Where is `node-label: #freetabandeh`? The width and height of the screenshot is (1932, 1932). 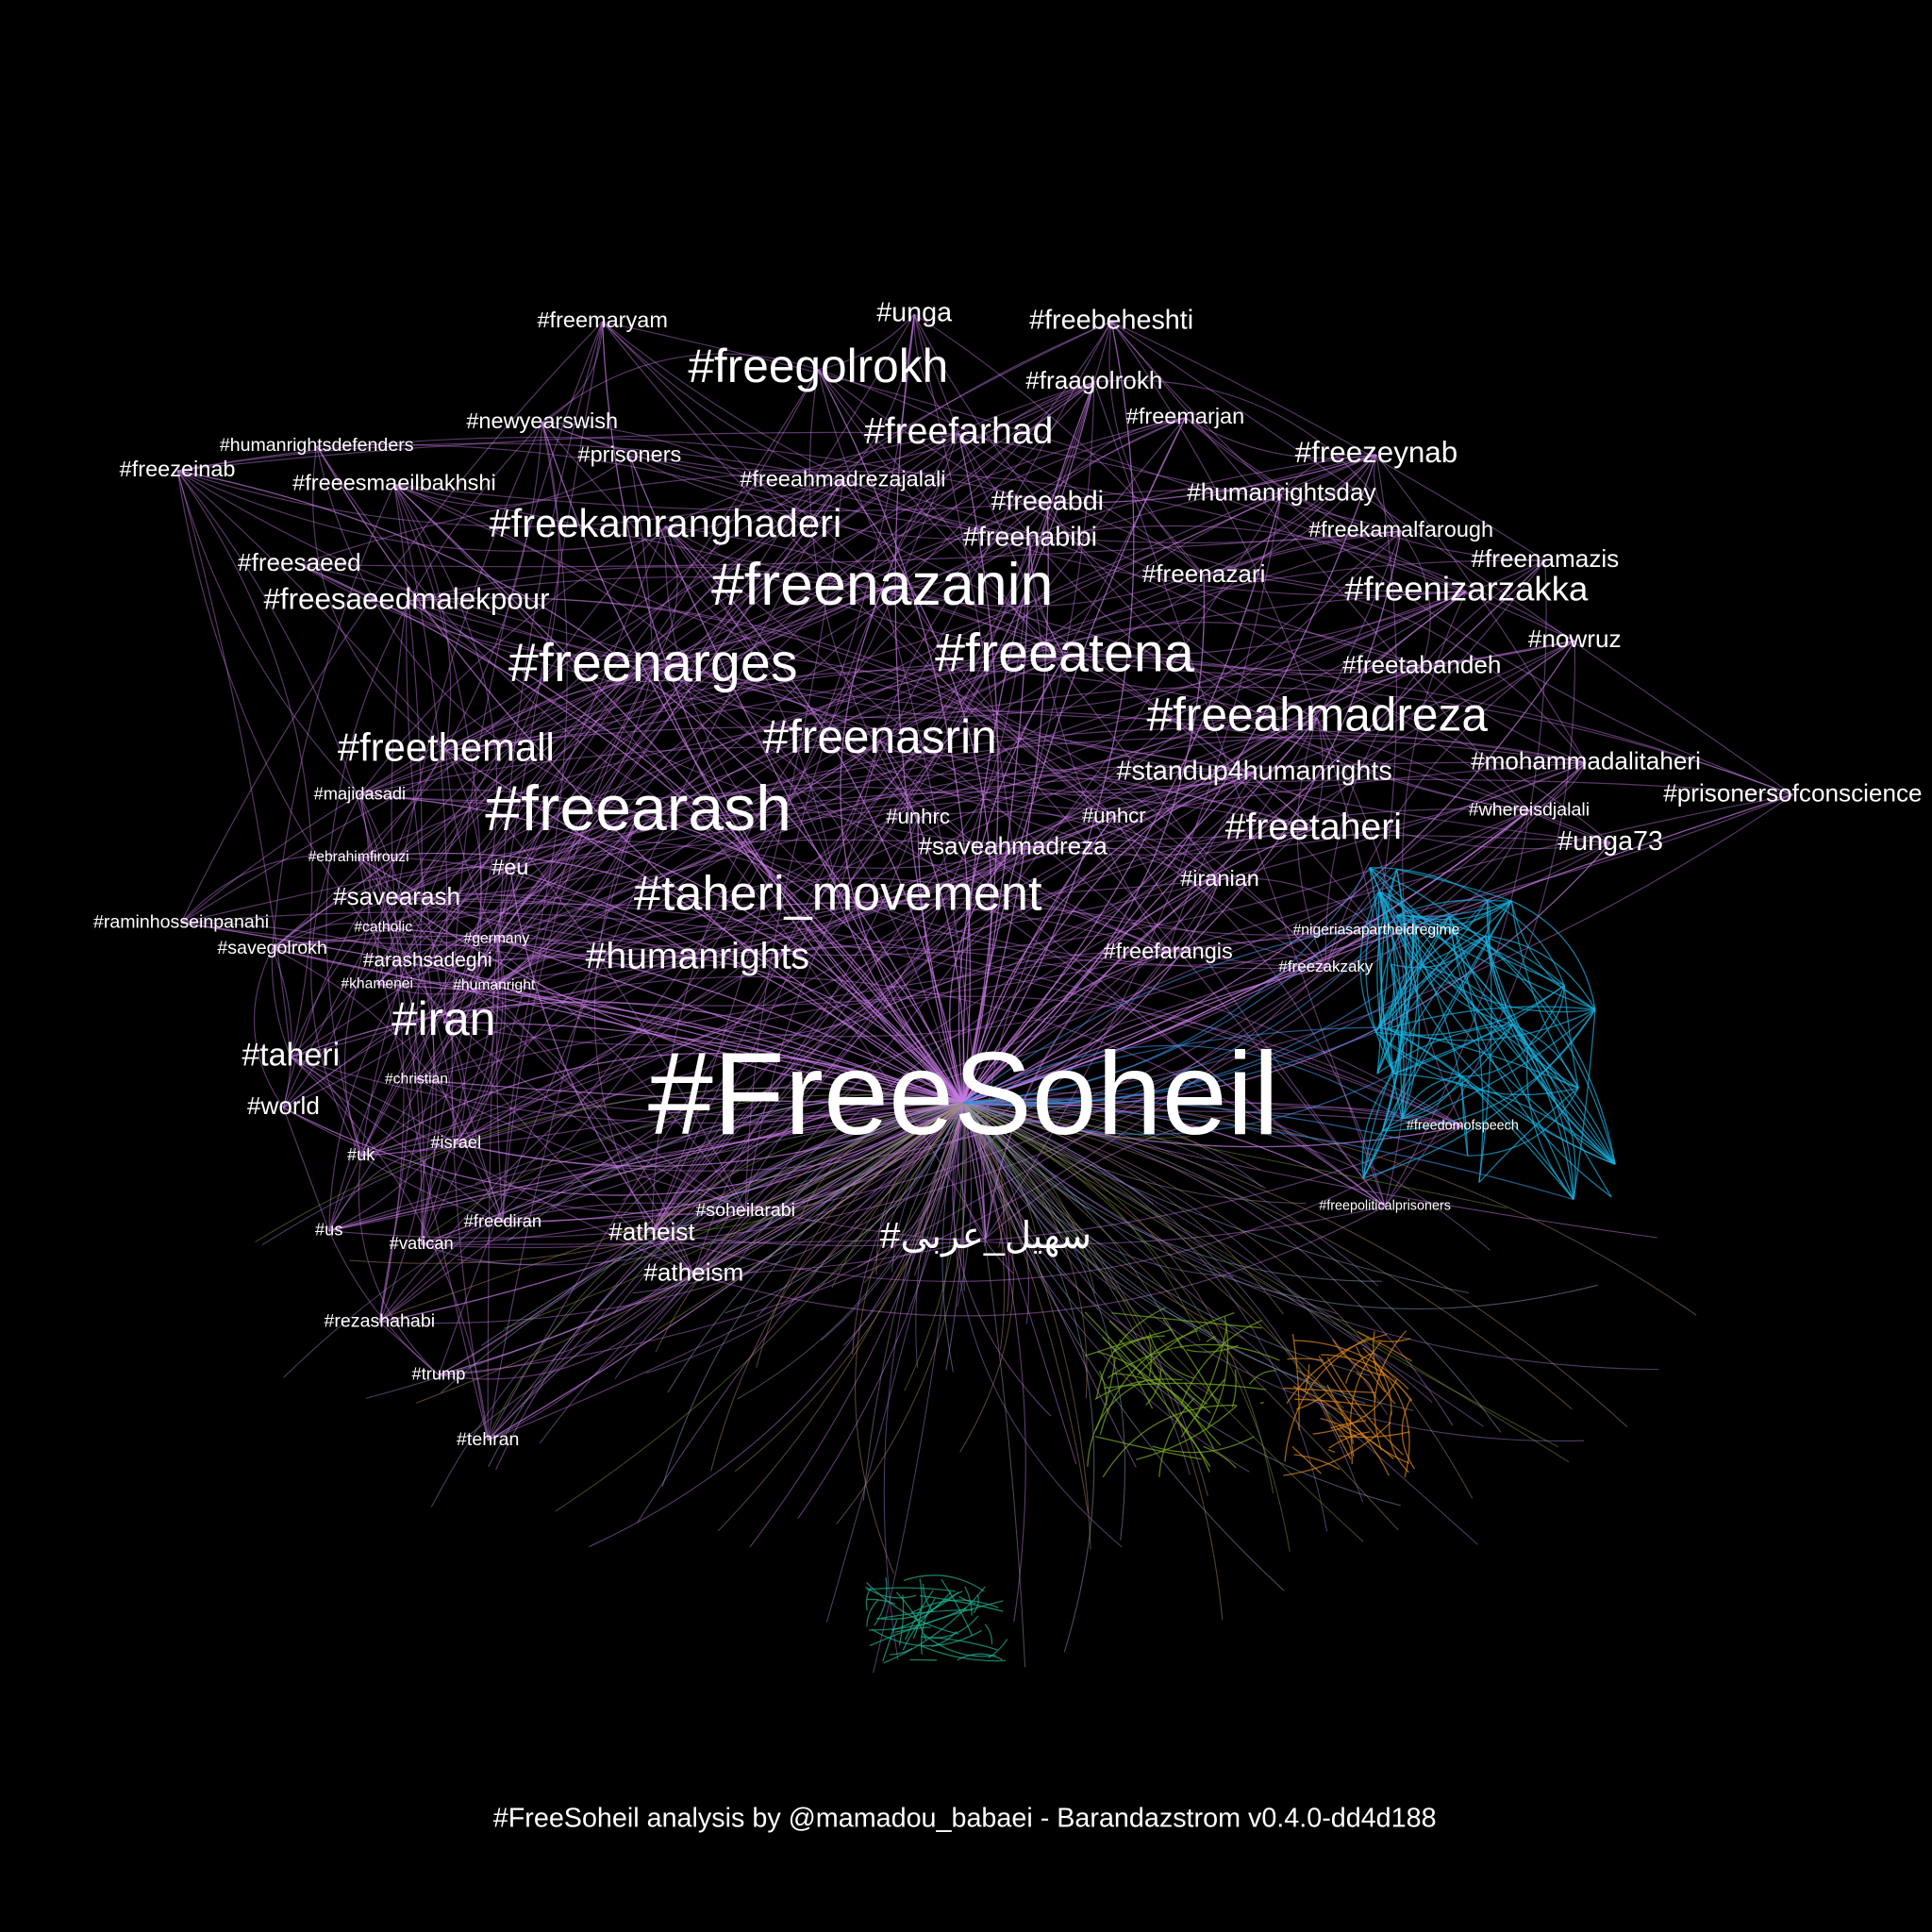 node-label: #freetabandeh is located at coordinates (1422, 665).